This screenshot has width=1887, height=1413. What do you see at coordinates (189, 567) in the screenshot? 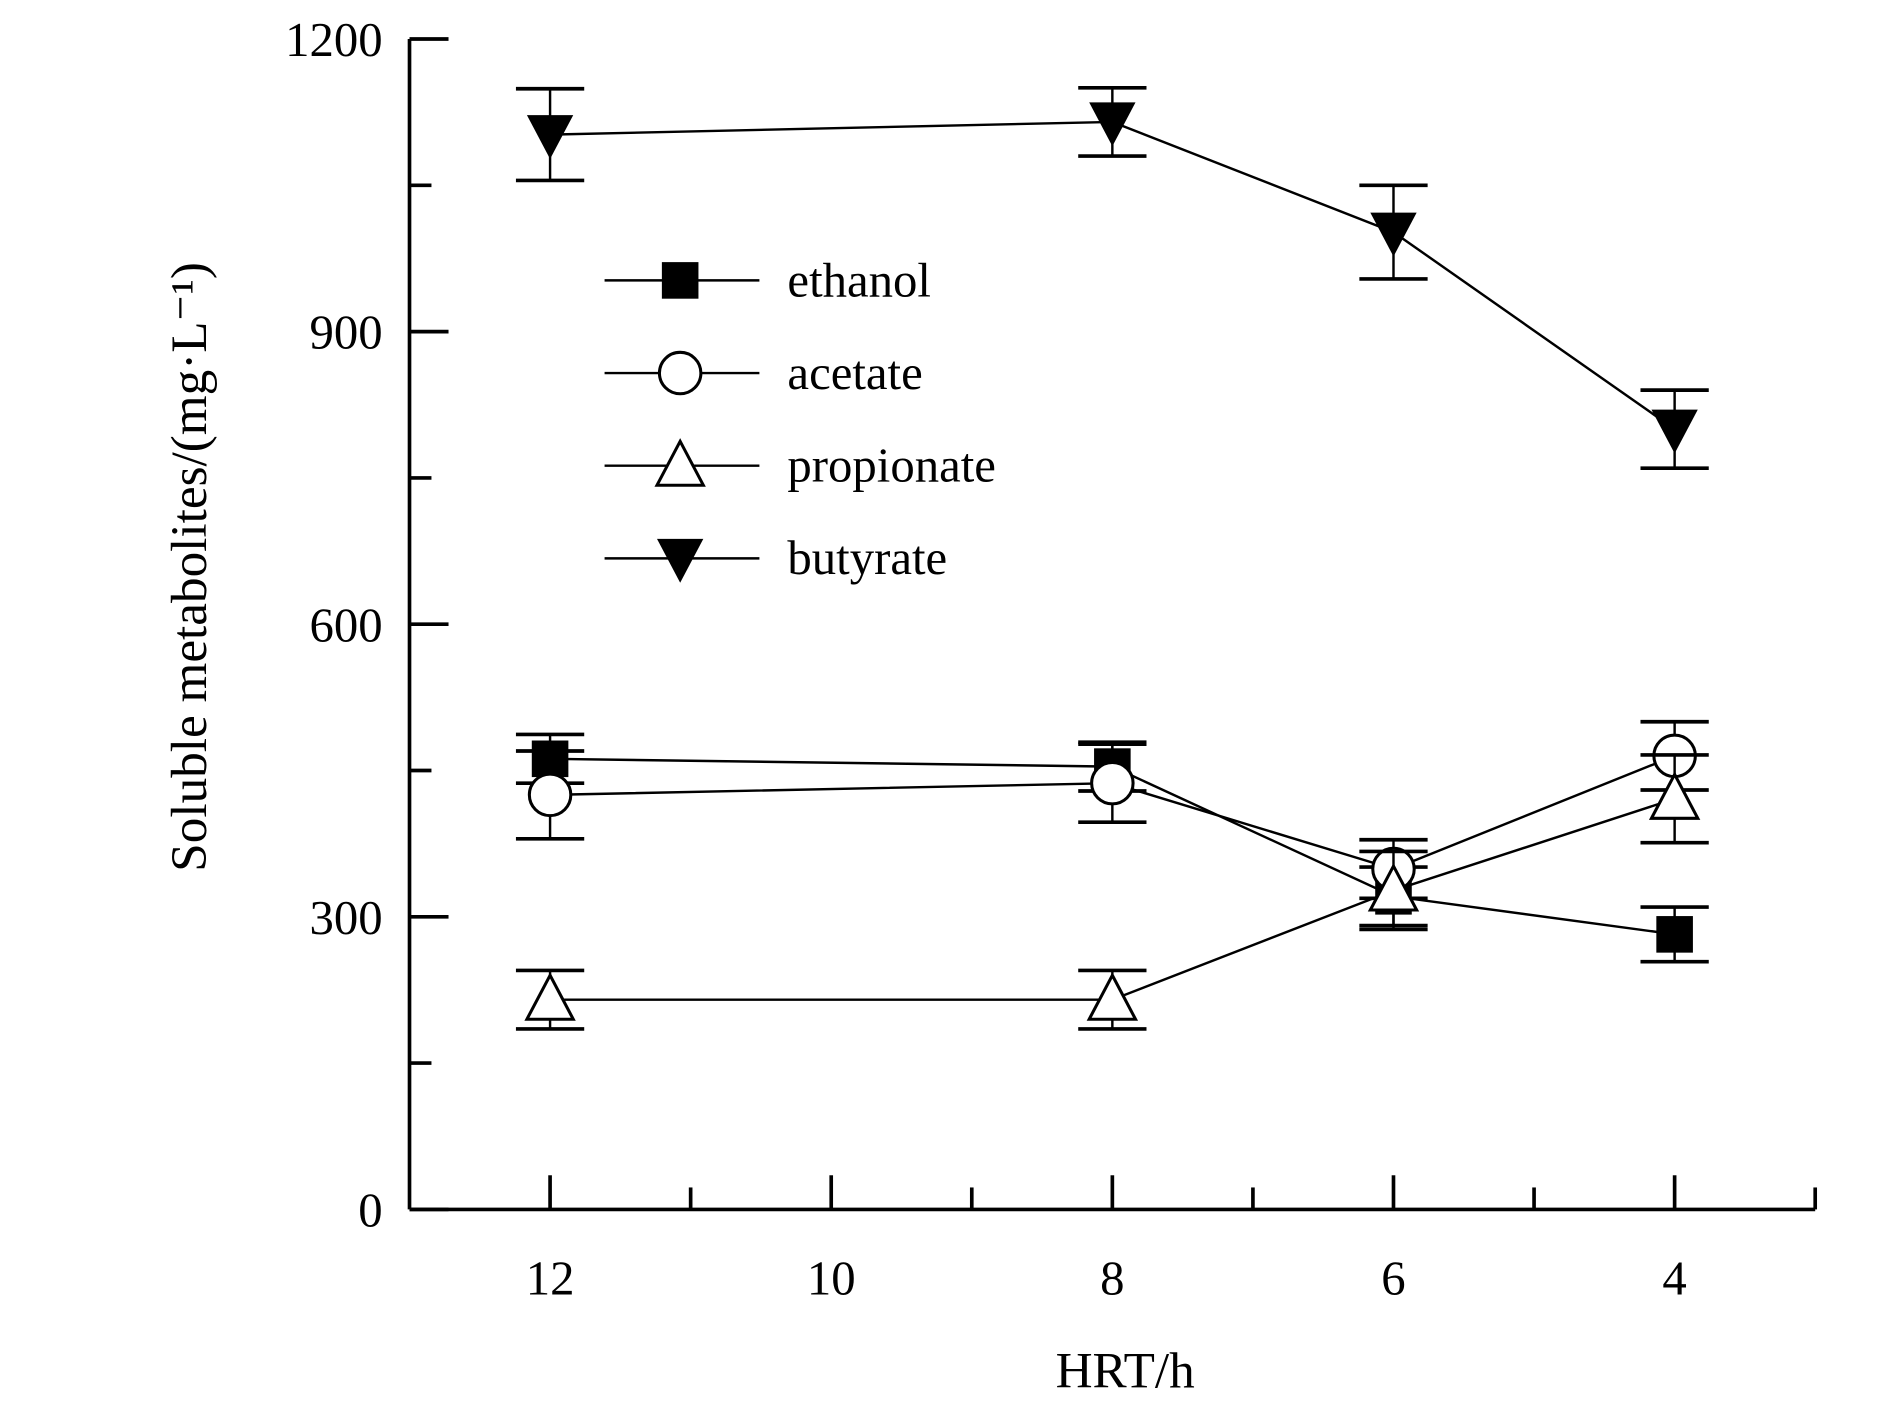
I see `y-axis-label: Soluble metabolites/(mg·L⁻¹)` at bounding box center [189, 567].